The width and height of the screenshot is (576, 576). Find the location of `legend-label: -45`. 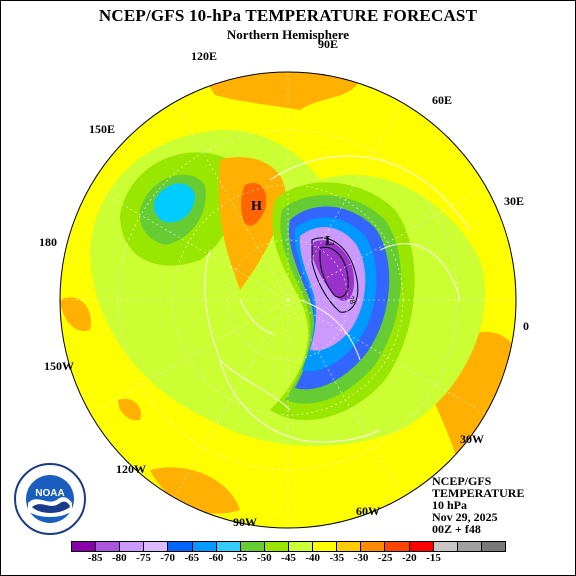

legend-label: -45 is located at coordinates (288, 558).